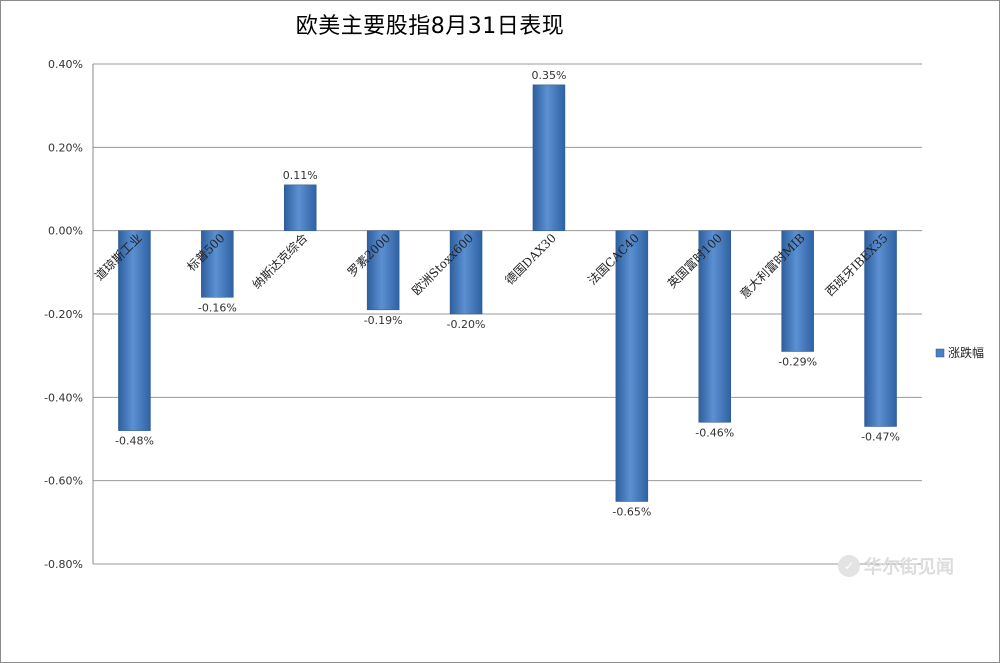 The width and height of the screenshot is (1000, 663). I want to click on data-label: -0.48%, so click(134, 441).